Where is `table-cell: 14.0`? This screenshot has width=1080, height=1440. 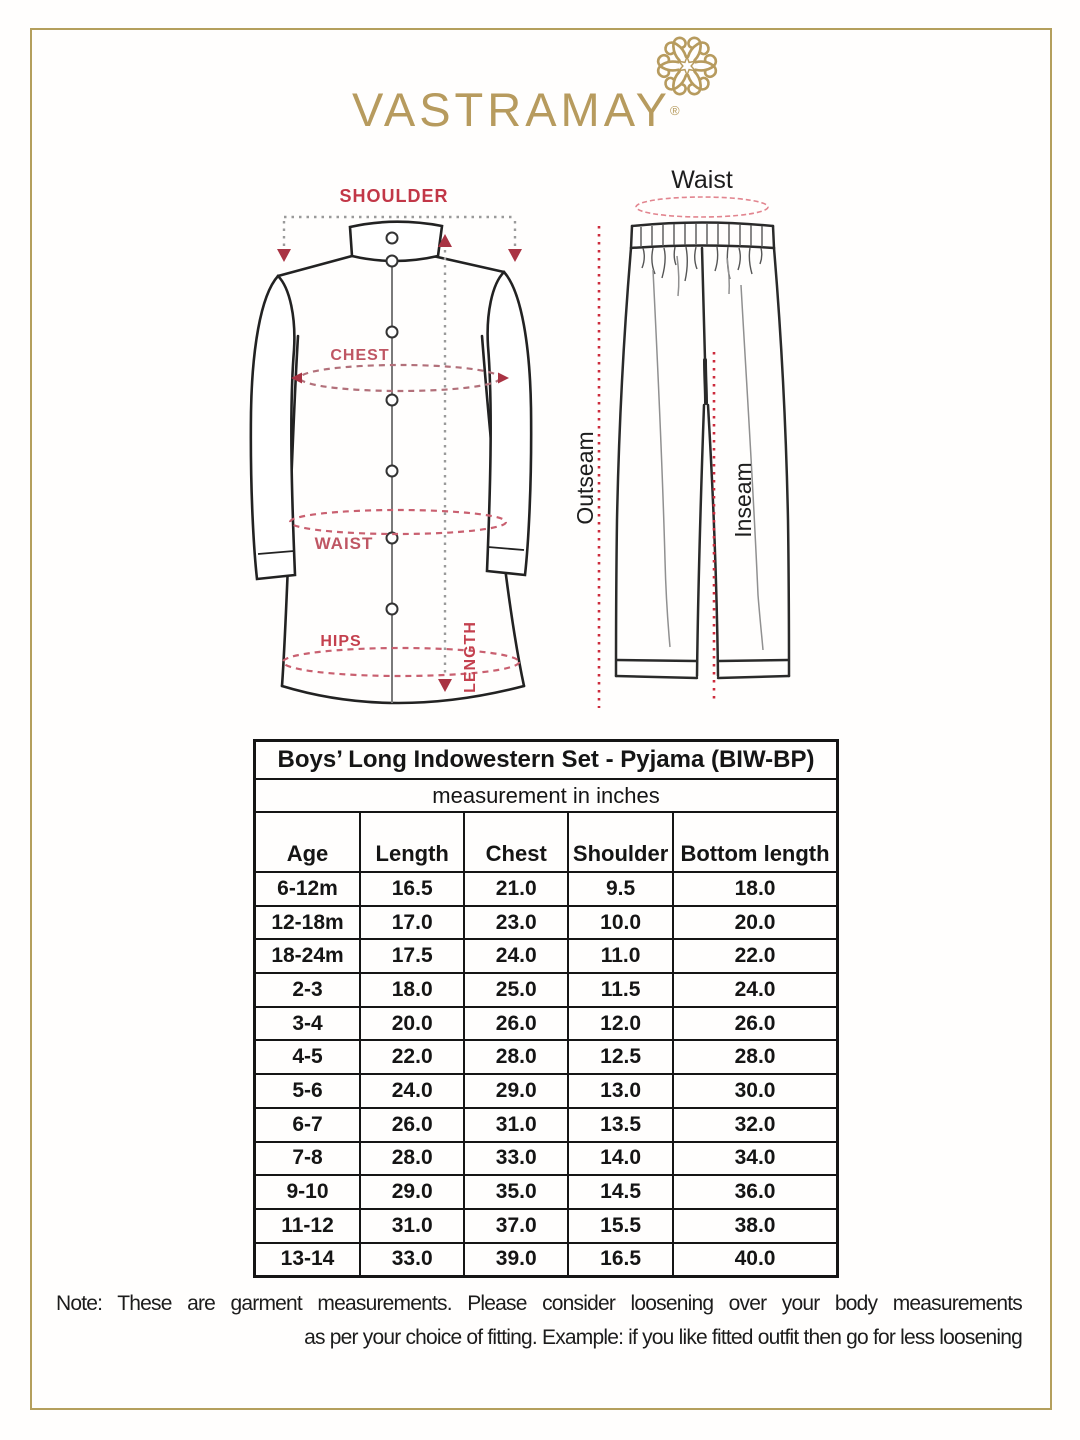
table-cell: 14.0 is located at coordinates (621, 1158).